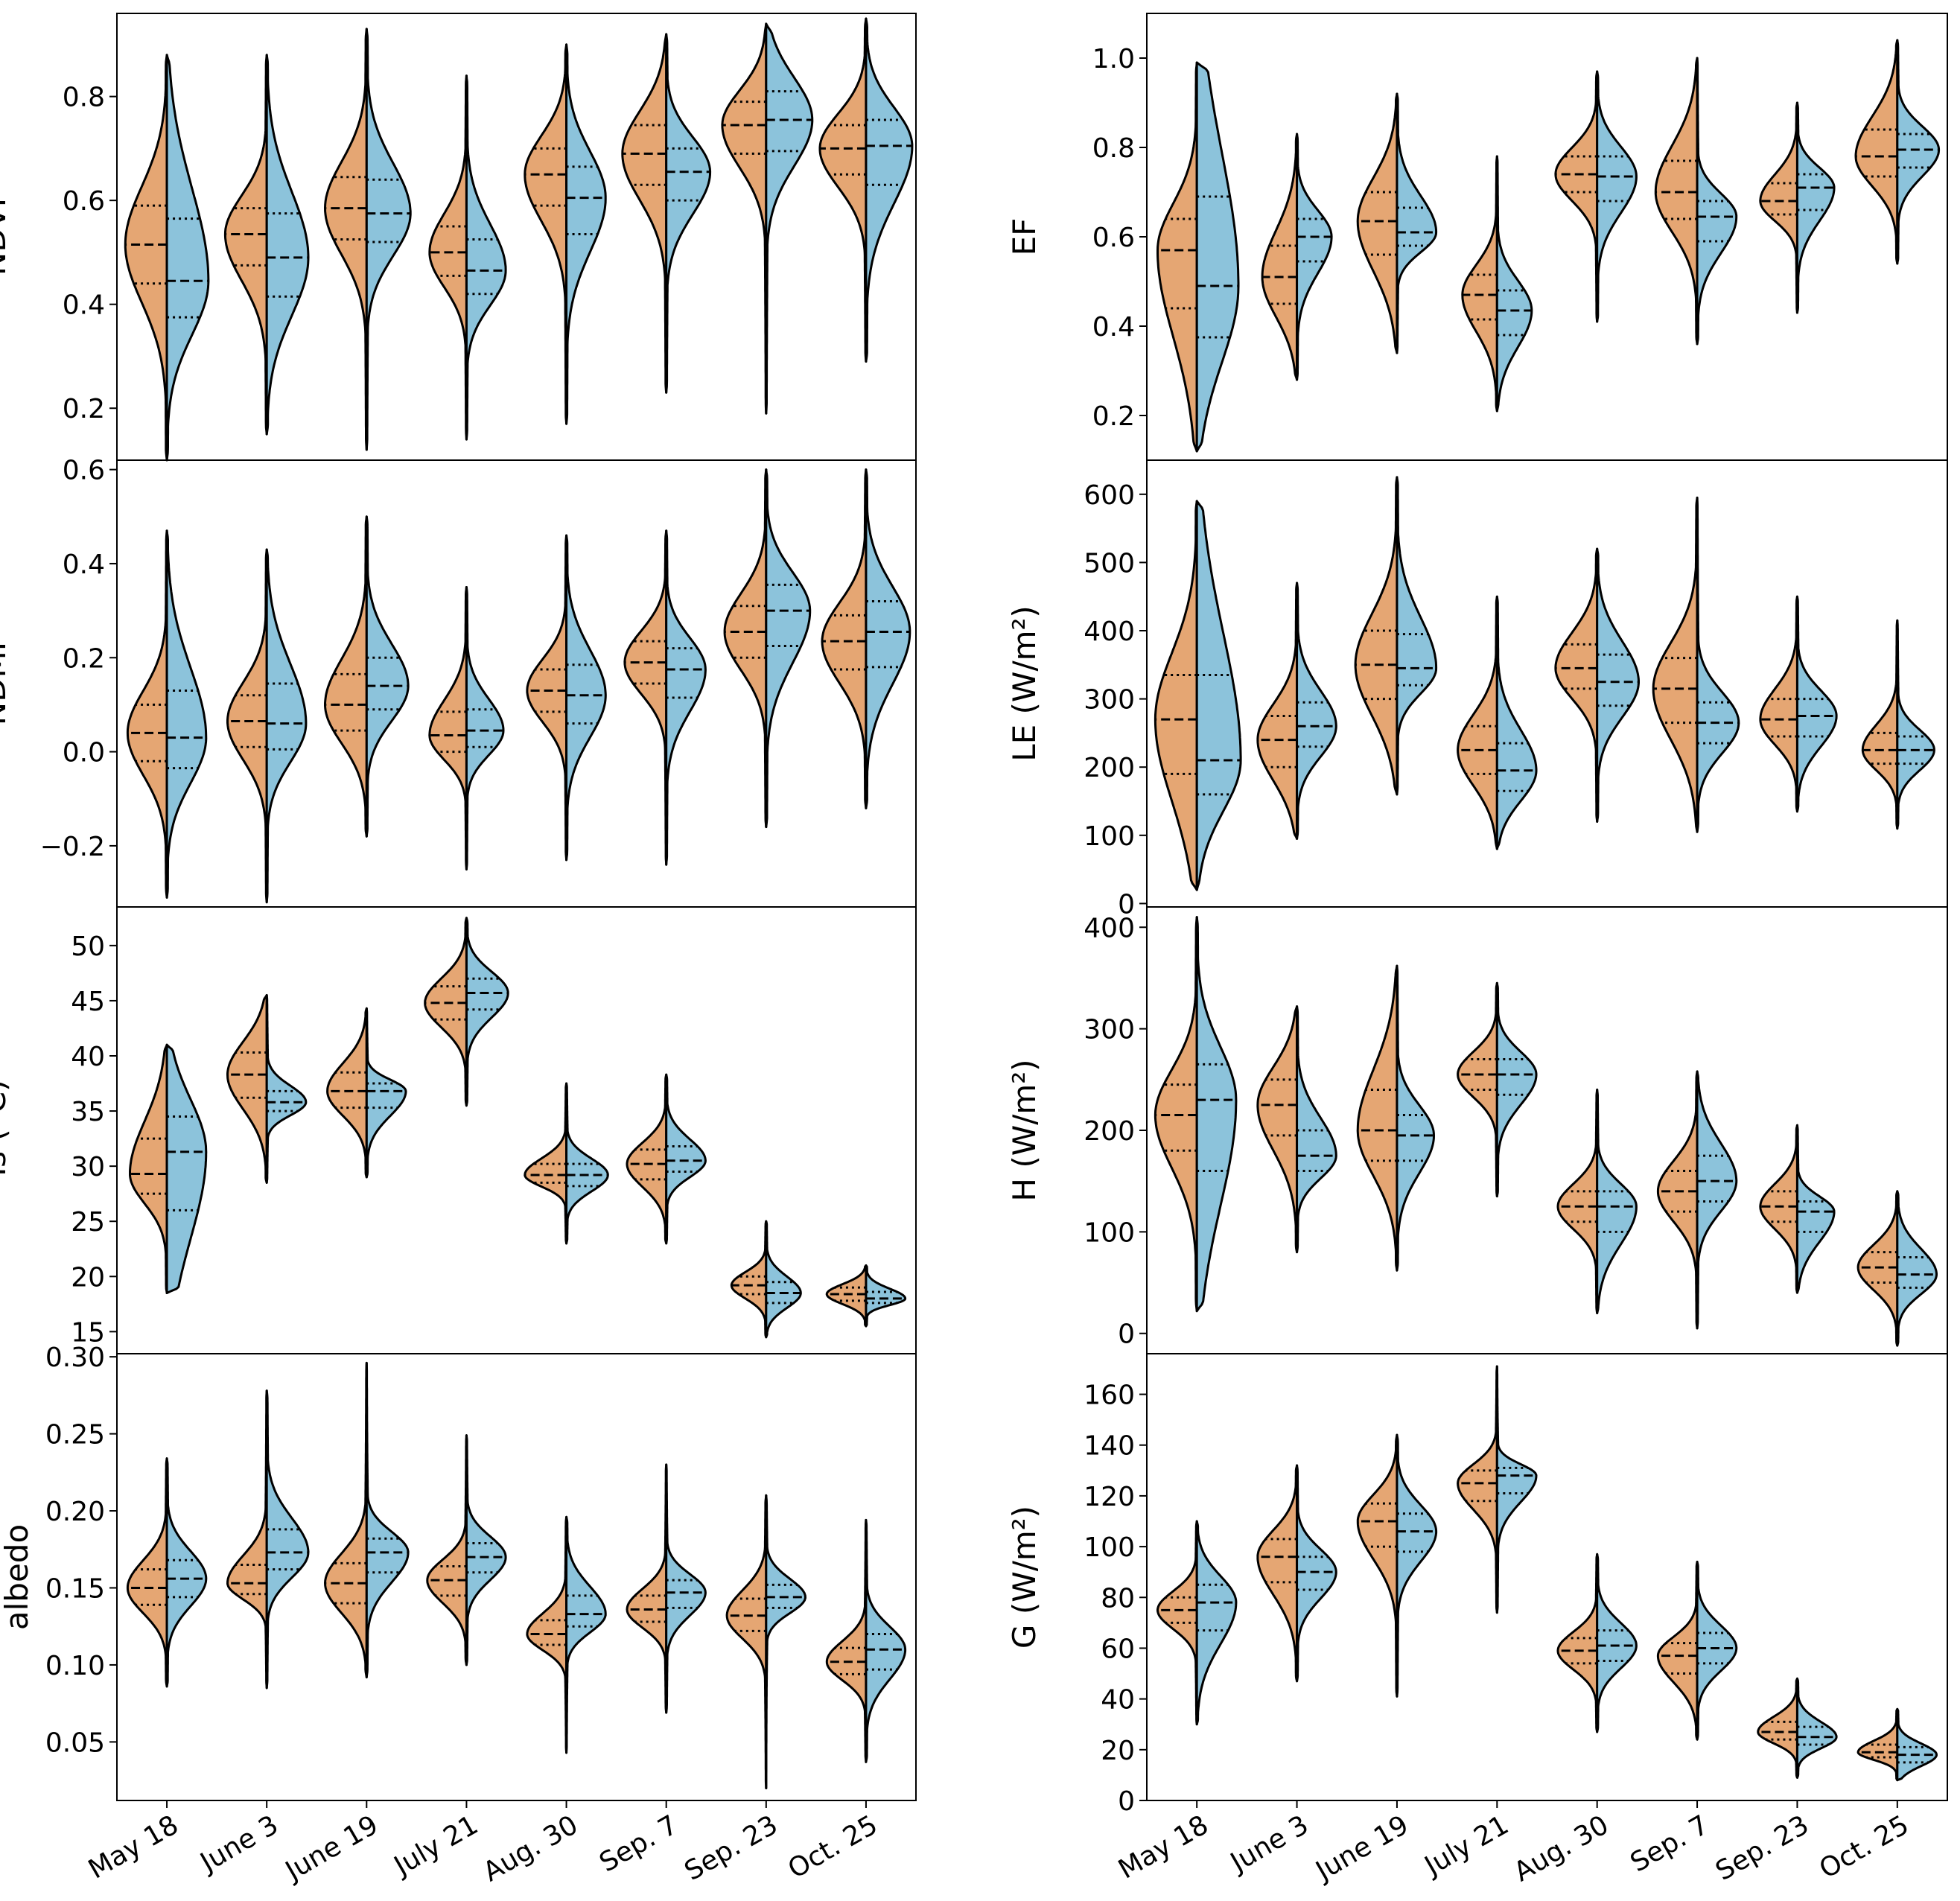 This screenshot has width=1960, height=1901. I want to click on ytick-label-le: 300, so click(1109, 701).